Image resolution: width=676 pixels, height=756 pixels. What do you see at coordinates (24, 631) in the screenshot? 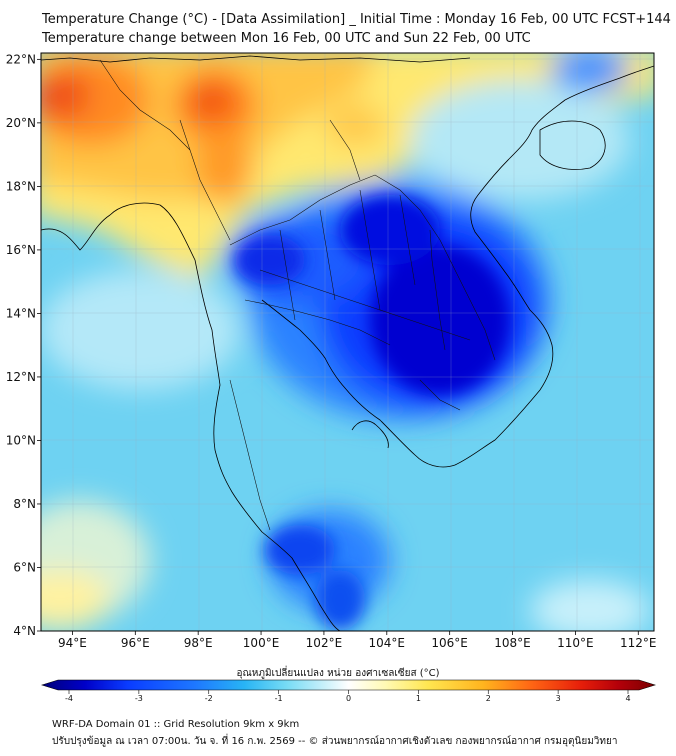
I see `lat-tick-label: 4°N` at bounding box center [24, 631].